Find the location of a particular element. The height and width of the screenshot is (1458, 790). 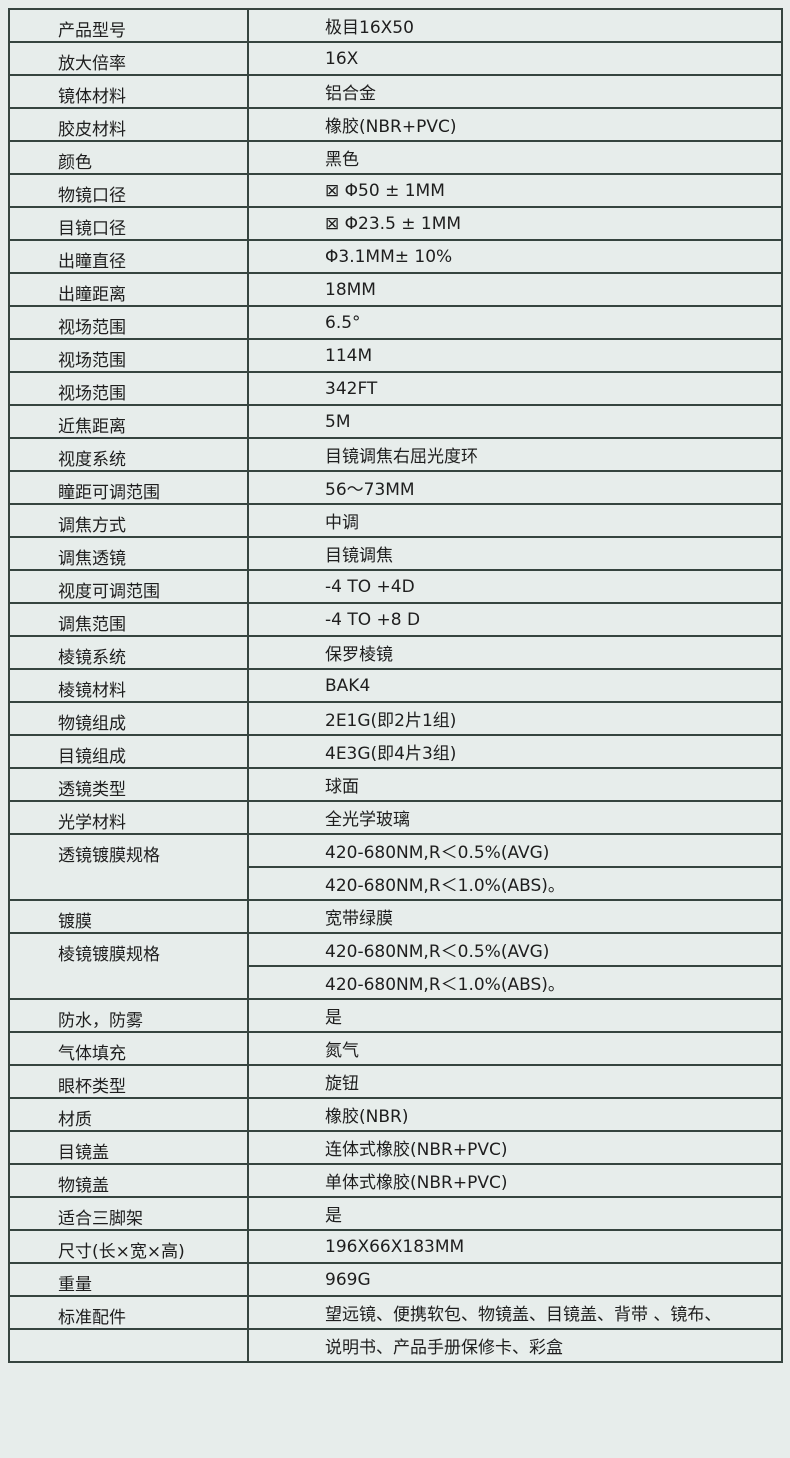

table-row: 目镜盖 连体式橡胶(NBR+PVC) is located at coordinates (395, 1147).